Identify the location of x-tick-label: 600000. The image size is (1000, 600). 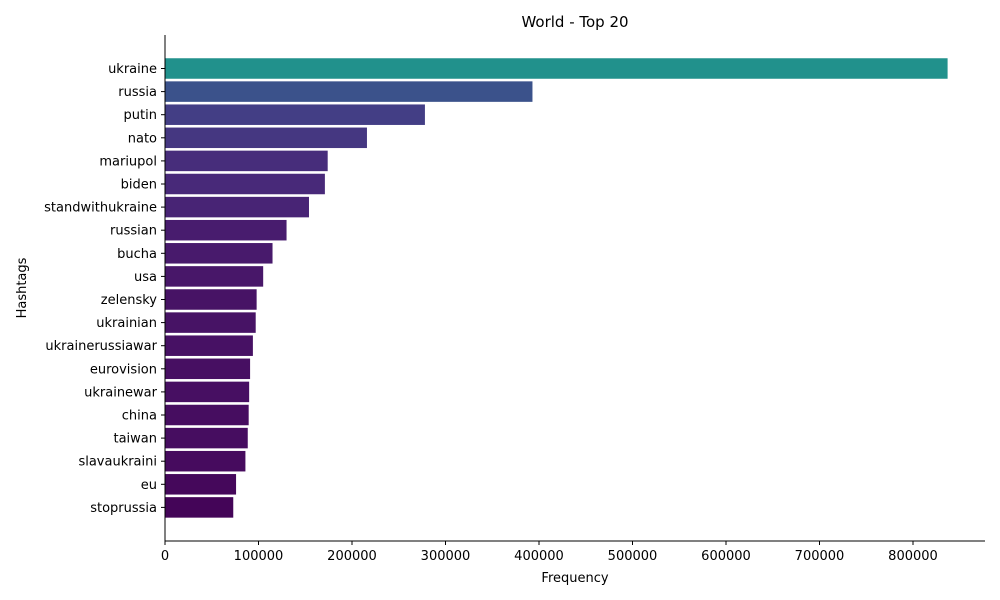
(726, 556).